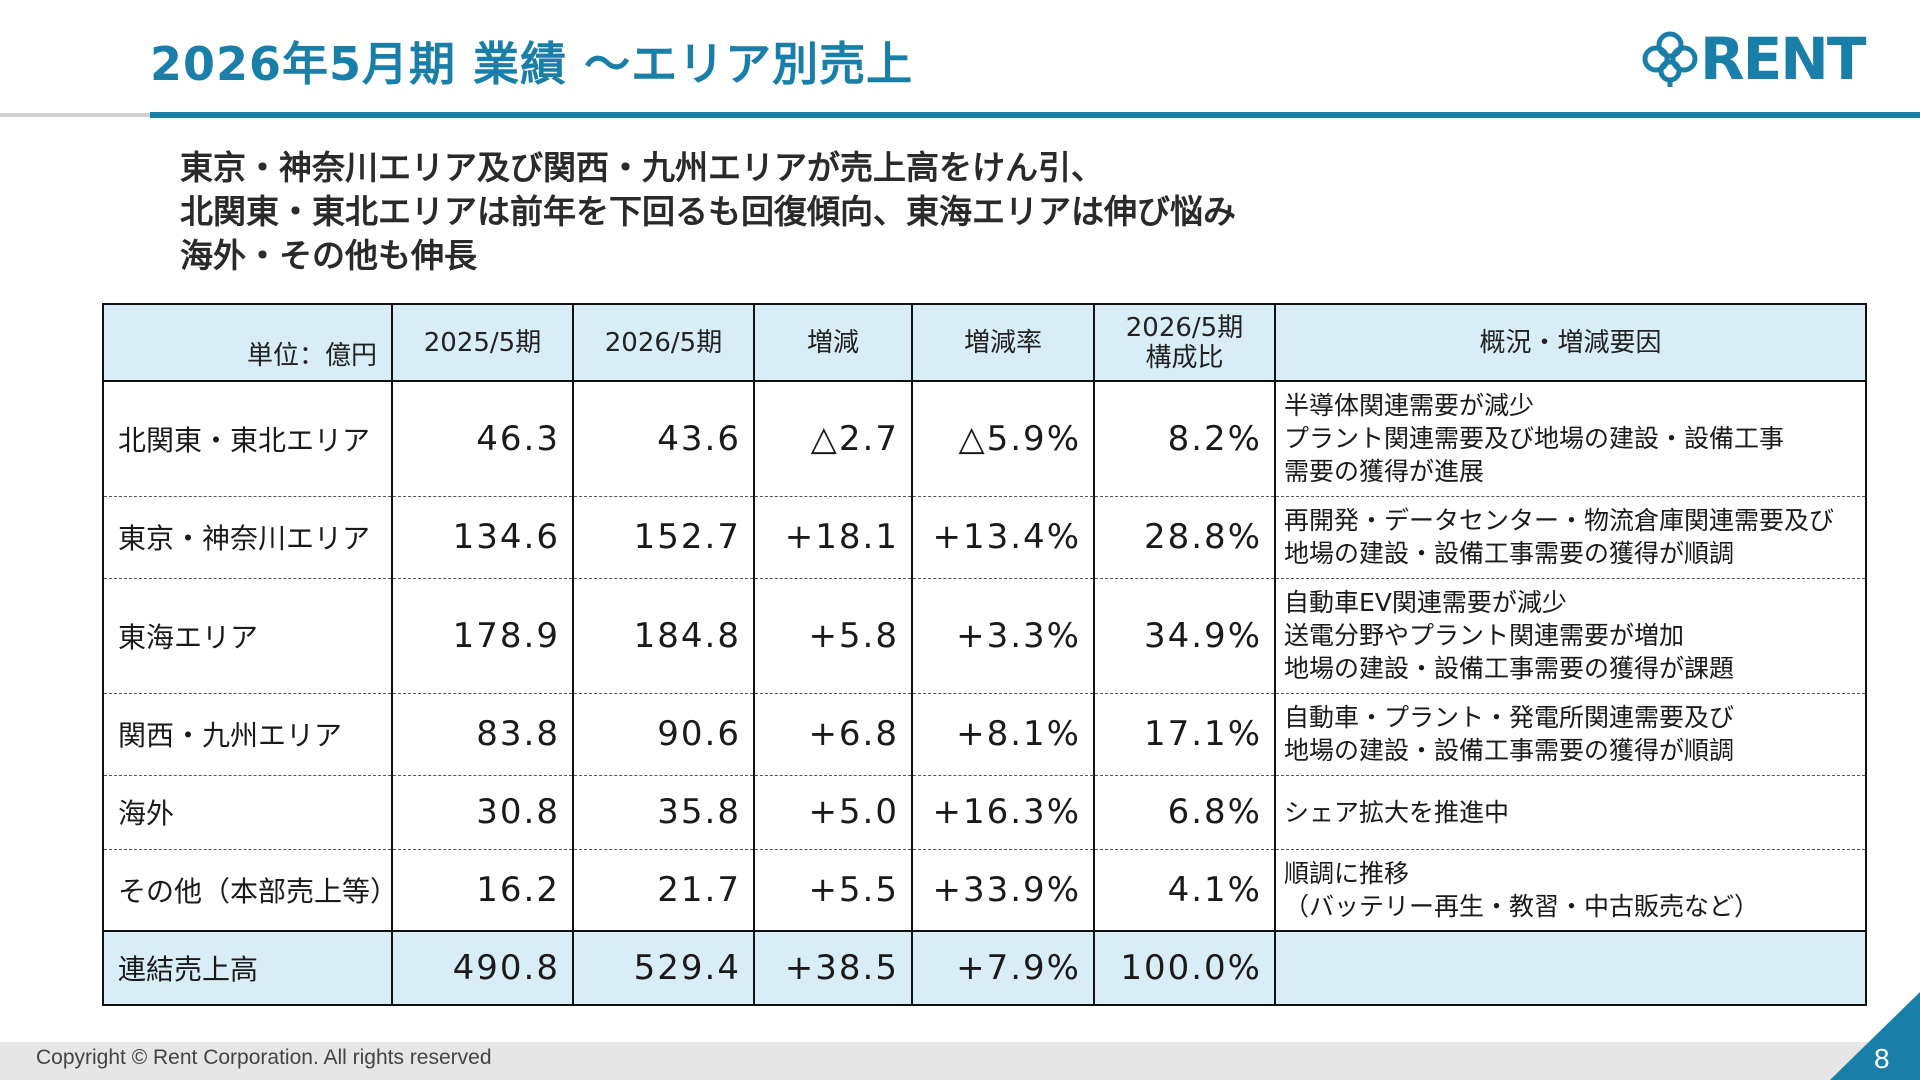  Describe the element at coordinates (960, 1061) in the screenshot. I see `footer-bar` at that location.